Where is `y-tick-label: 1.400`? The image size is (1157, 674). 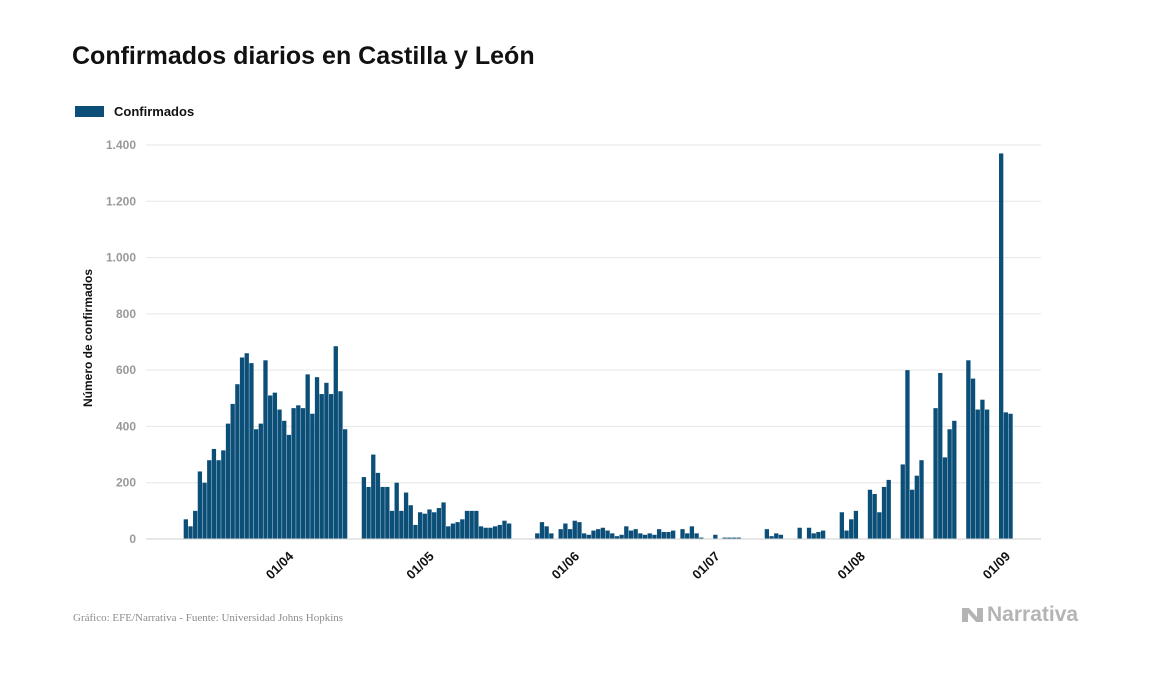 y-tick-label: 1.400 is located at coordinates (121, 145).